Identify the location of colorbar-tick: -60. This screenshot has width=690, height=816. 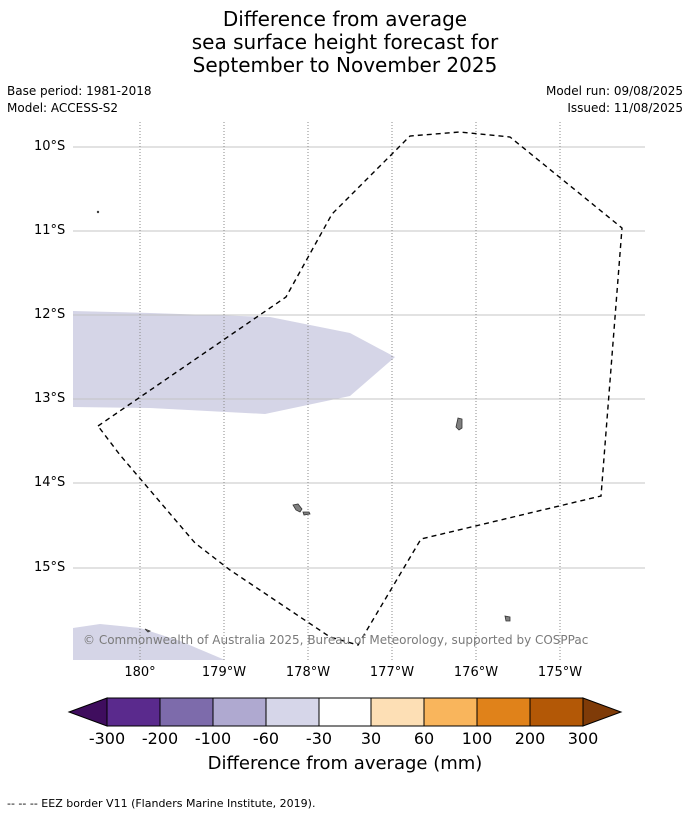
(266, 738).